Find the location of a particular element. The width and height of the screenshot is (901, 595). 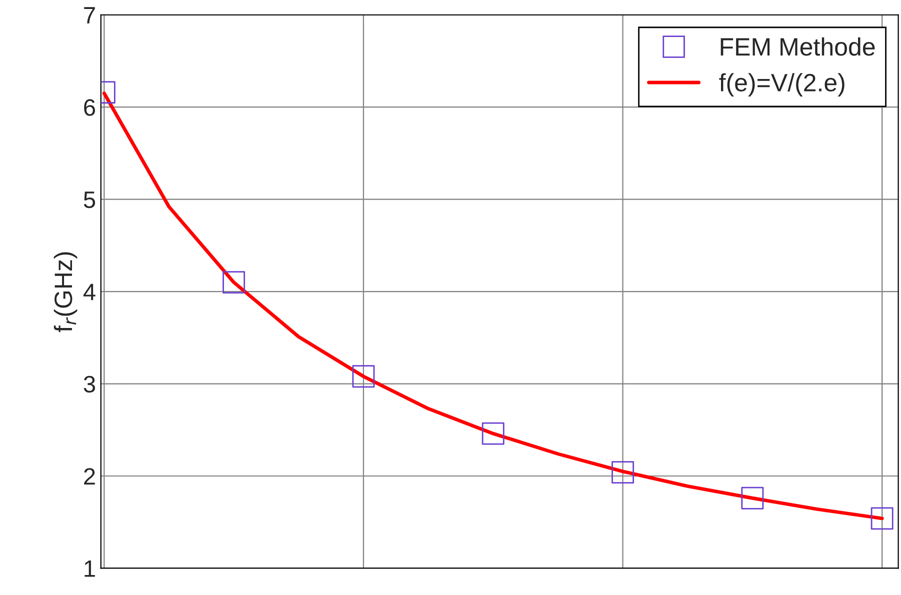

y-tick-label: 5 is located at coordinates (90, 200).